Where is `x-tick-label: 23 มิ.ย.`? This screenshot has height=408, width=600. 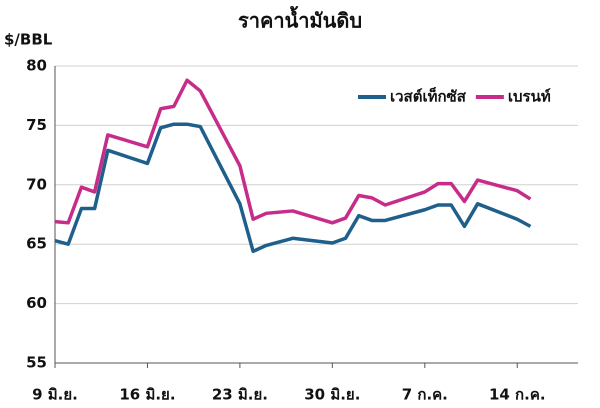
x-tick-label: 23 มิ.ย. is located at coordinates (240, 395).